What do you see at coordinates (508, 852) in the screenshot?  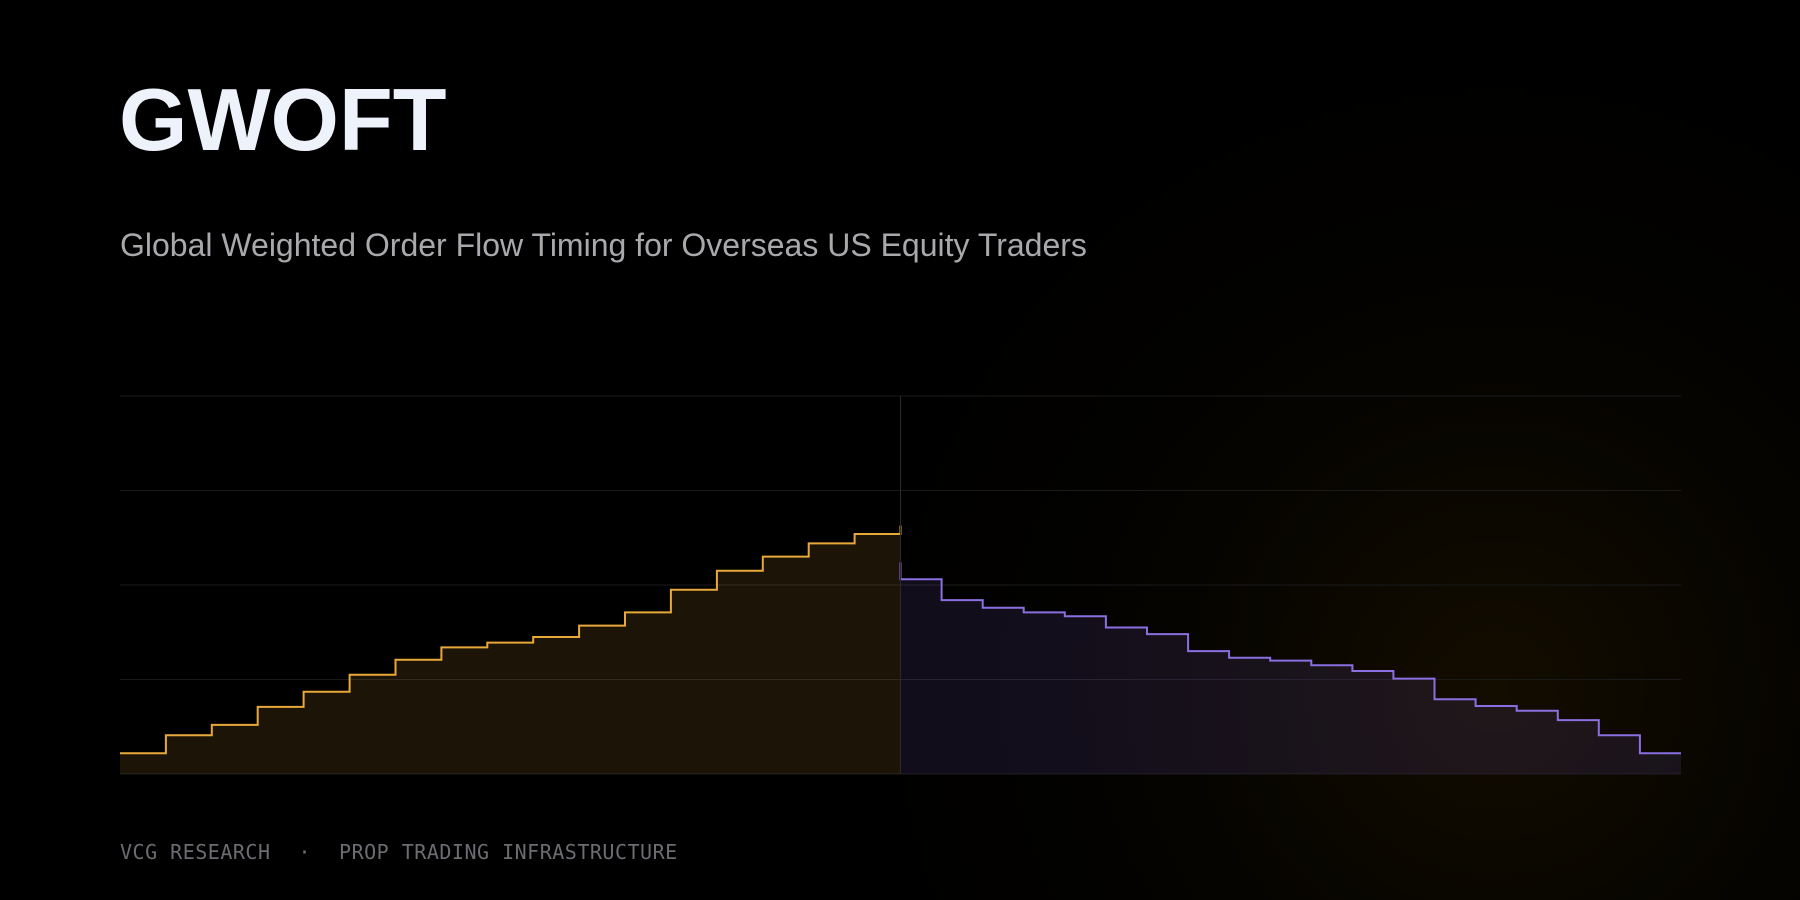 I see `footer-item: PROP TRADING INFRASTRUCTURE` at bounding box center [508, 852].